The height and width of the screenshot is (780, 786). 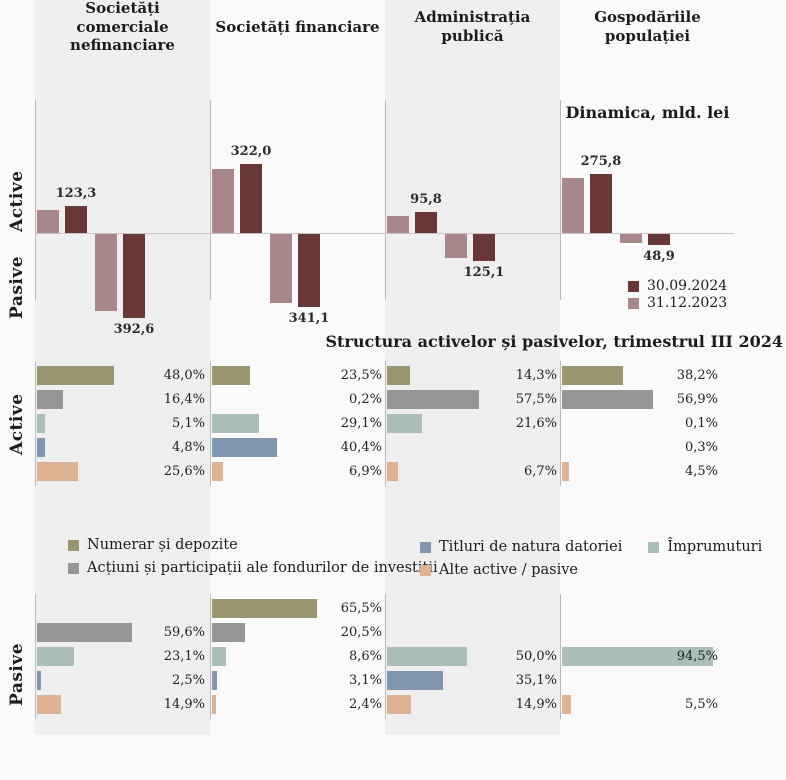 What do you see at coordinates (122, 27) in the screenshot?
I see `column-header-nonfinancial: Societăți comerciale nefinanciare` at bounding box center [122, 27].